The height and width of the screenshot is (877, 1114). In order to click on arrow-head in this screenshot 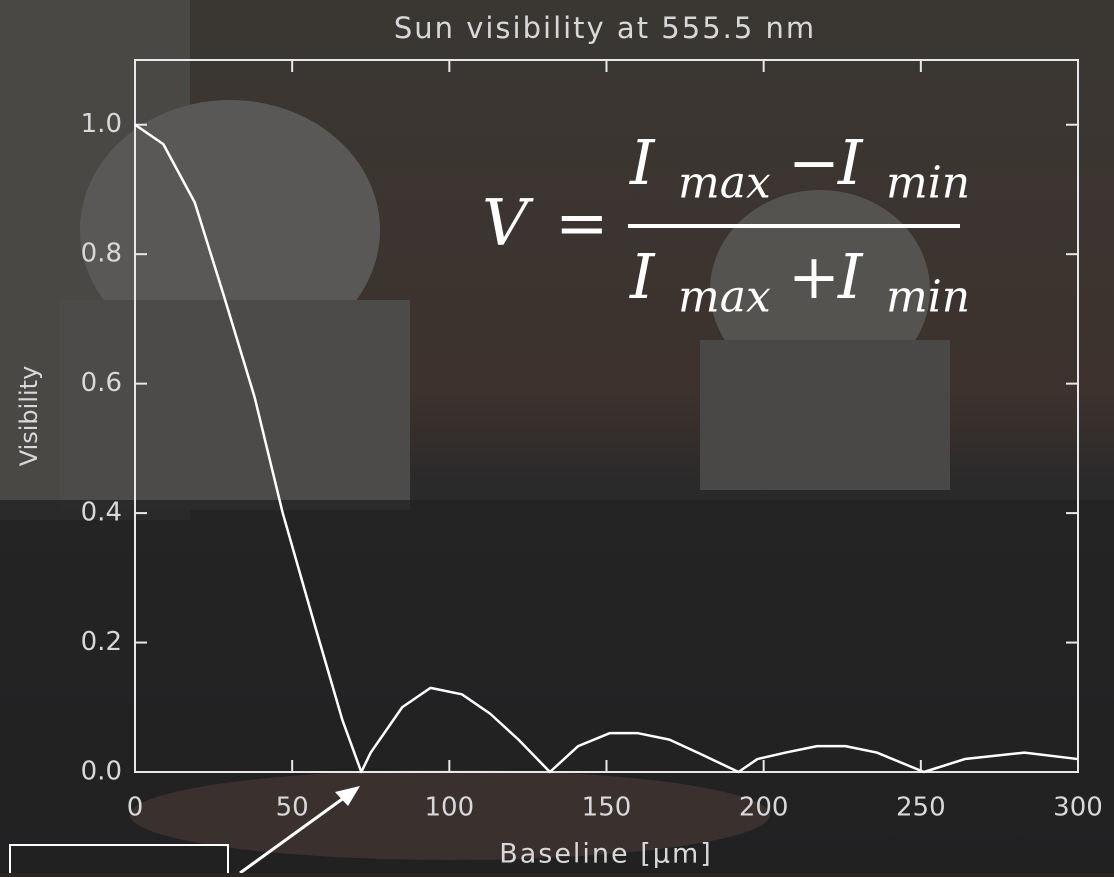, I will do `click(347, 796)`.